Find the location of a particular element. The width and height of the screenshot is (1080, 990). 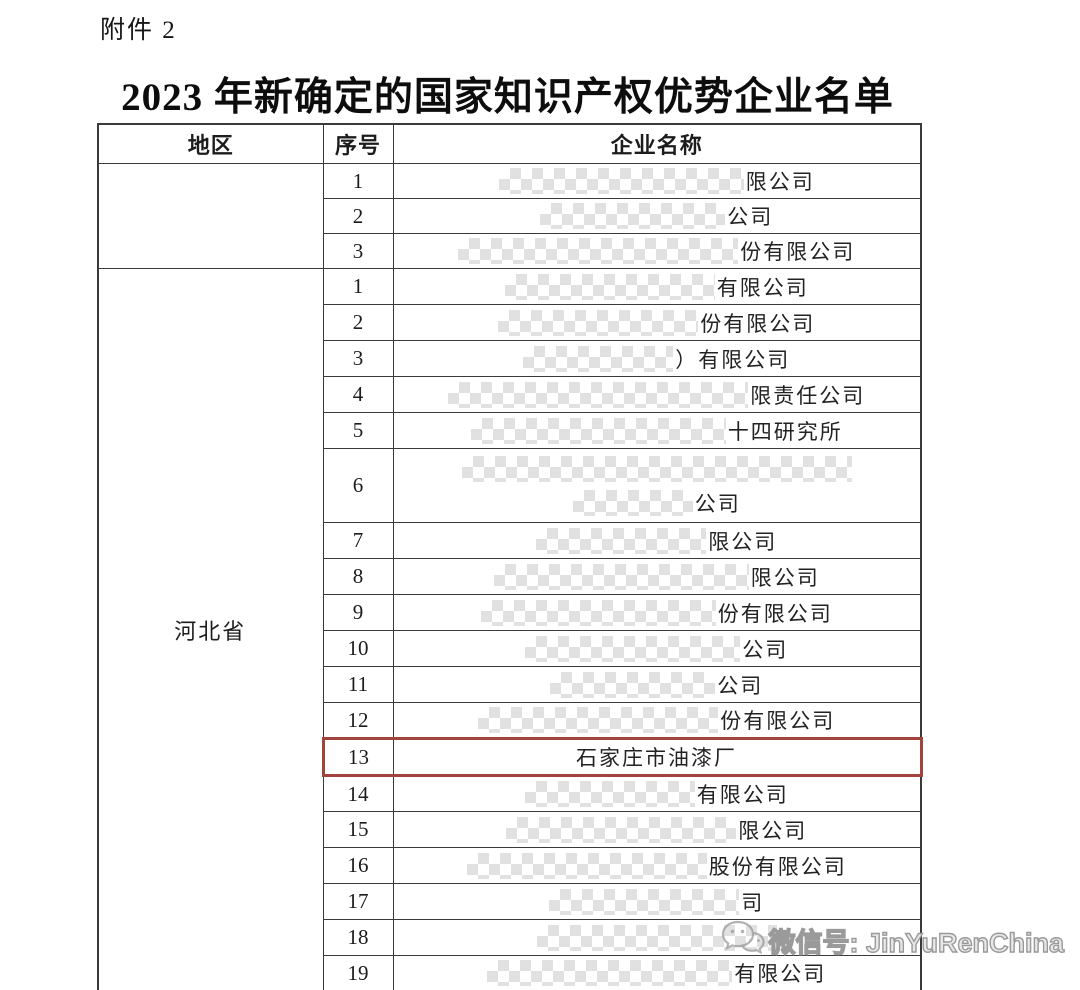

seq-cell: 4 is located at coordinates (358, 394).